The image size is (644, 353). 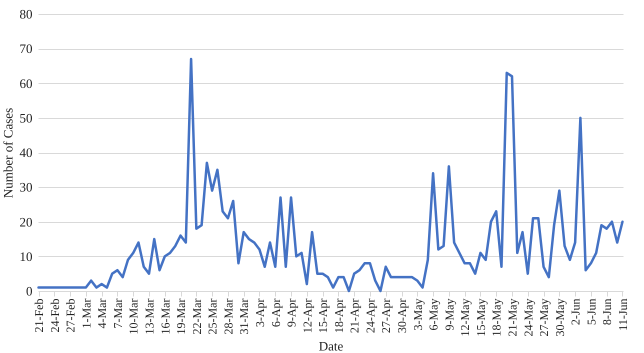 What do you see at coordinates (213, 316) in the screenshot?
I see `x-tick-label: 25-Mar` at bounding box center [213, 316].